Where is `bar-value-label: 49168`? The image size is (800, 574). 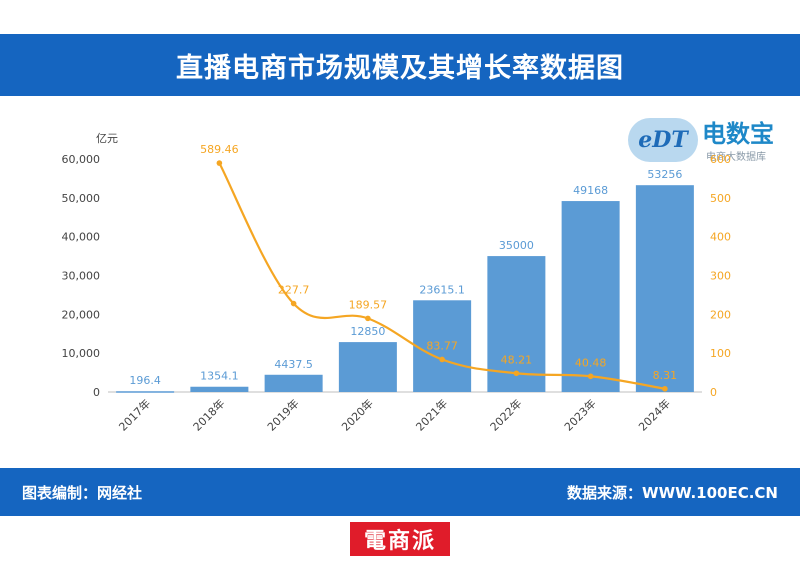
bar-value-label: 49168 is located at coordinates (590, 190).